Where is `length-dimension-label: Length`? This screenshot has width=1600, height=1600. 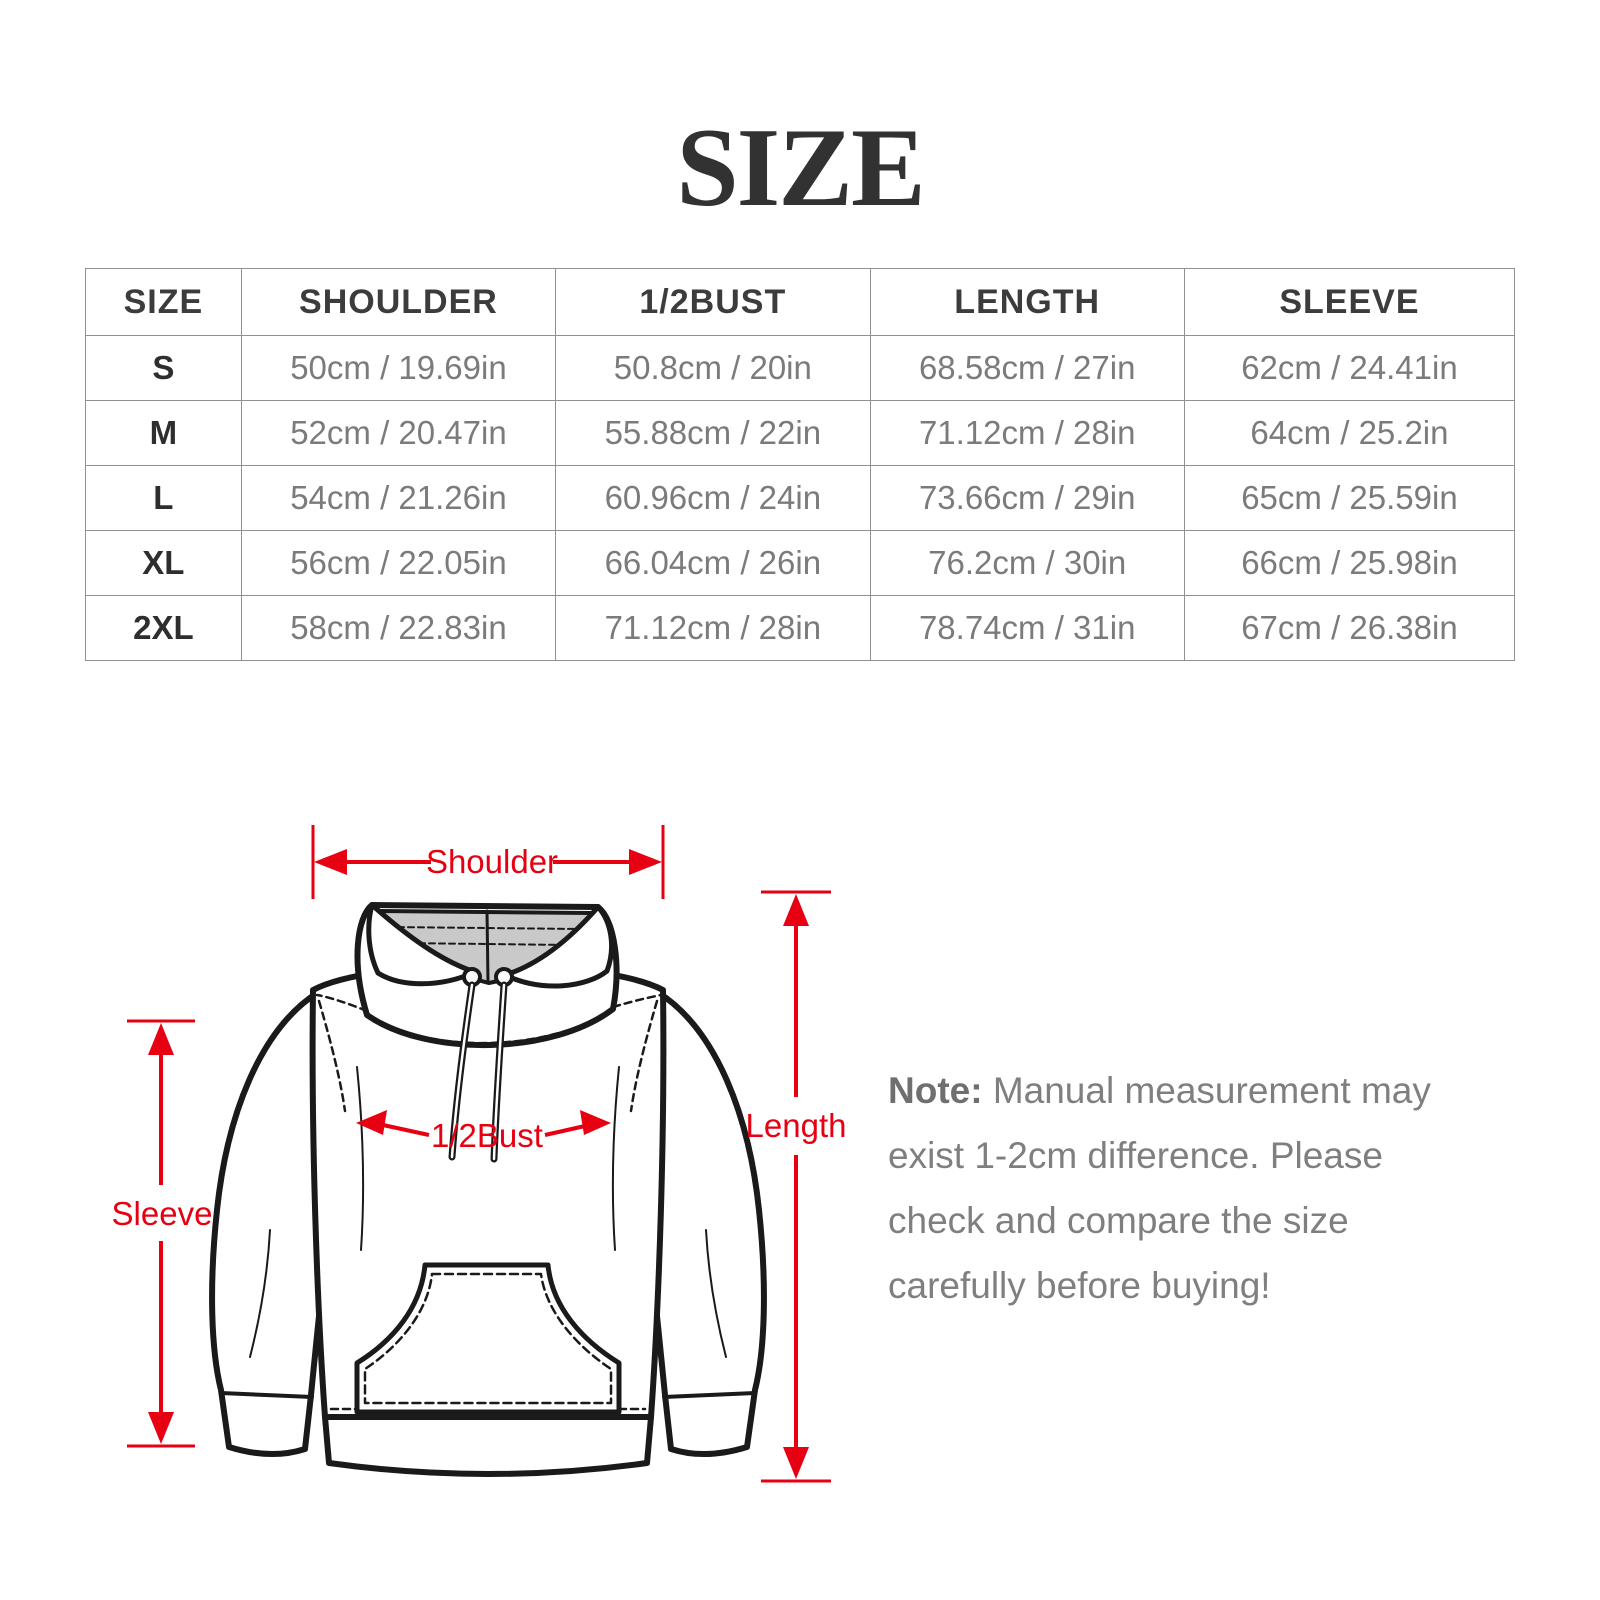 length-dimension-label: Length is located at coordinates (796, 1125).